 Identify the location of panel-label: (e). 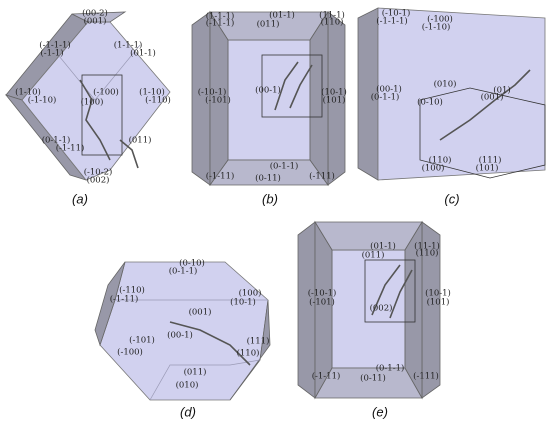
(380, 411).